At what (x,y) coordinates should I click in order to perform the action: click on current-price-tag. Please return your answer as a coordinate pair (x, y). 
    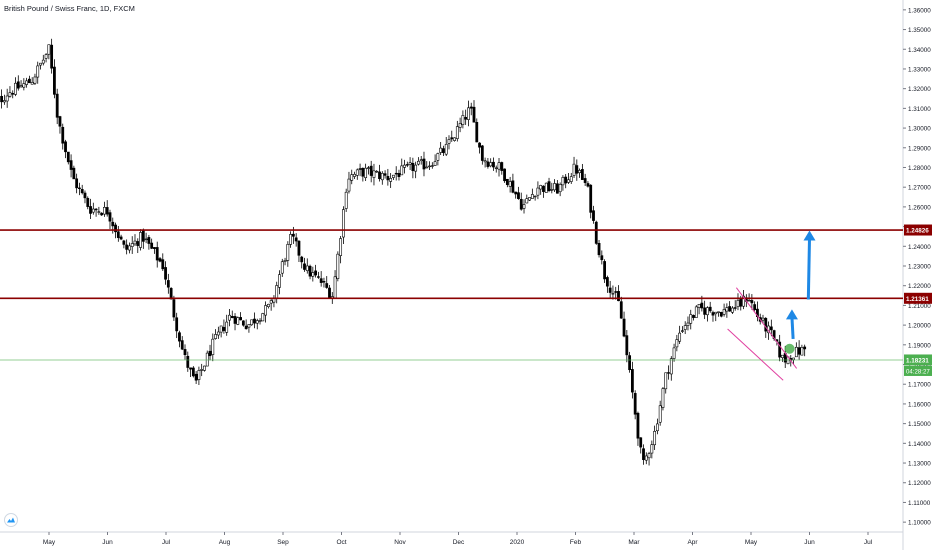
    Looking at the image, I should click on (918, 360).